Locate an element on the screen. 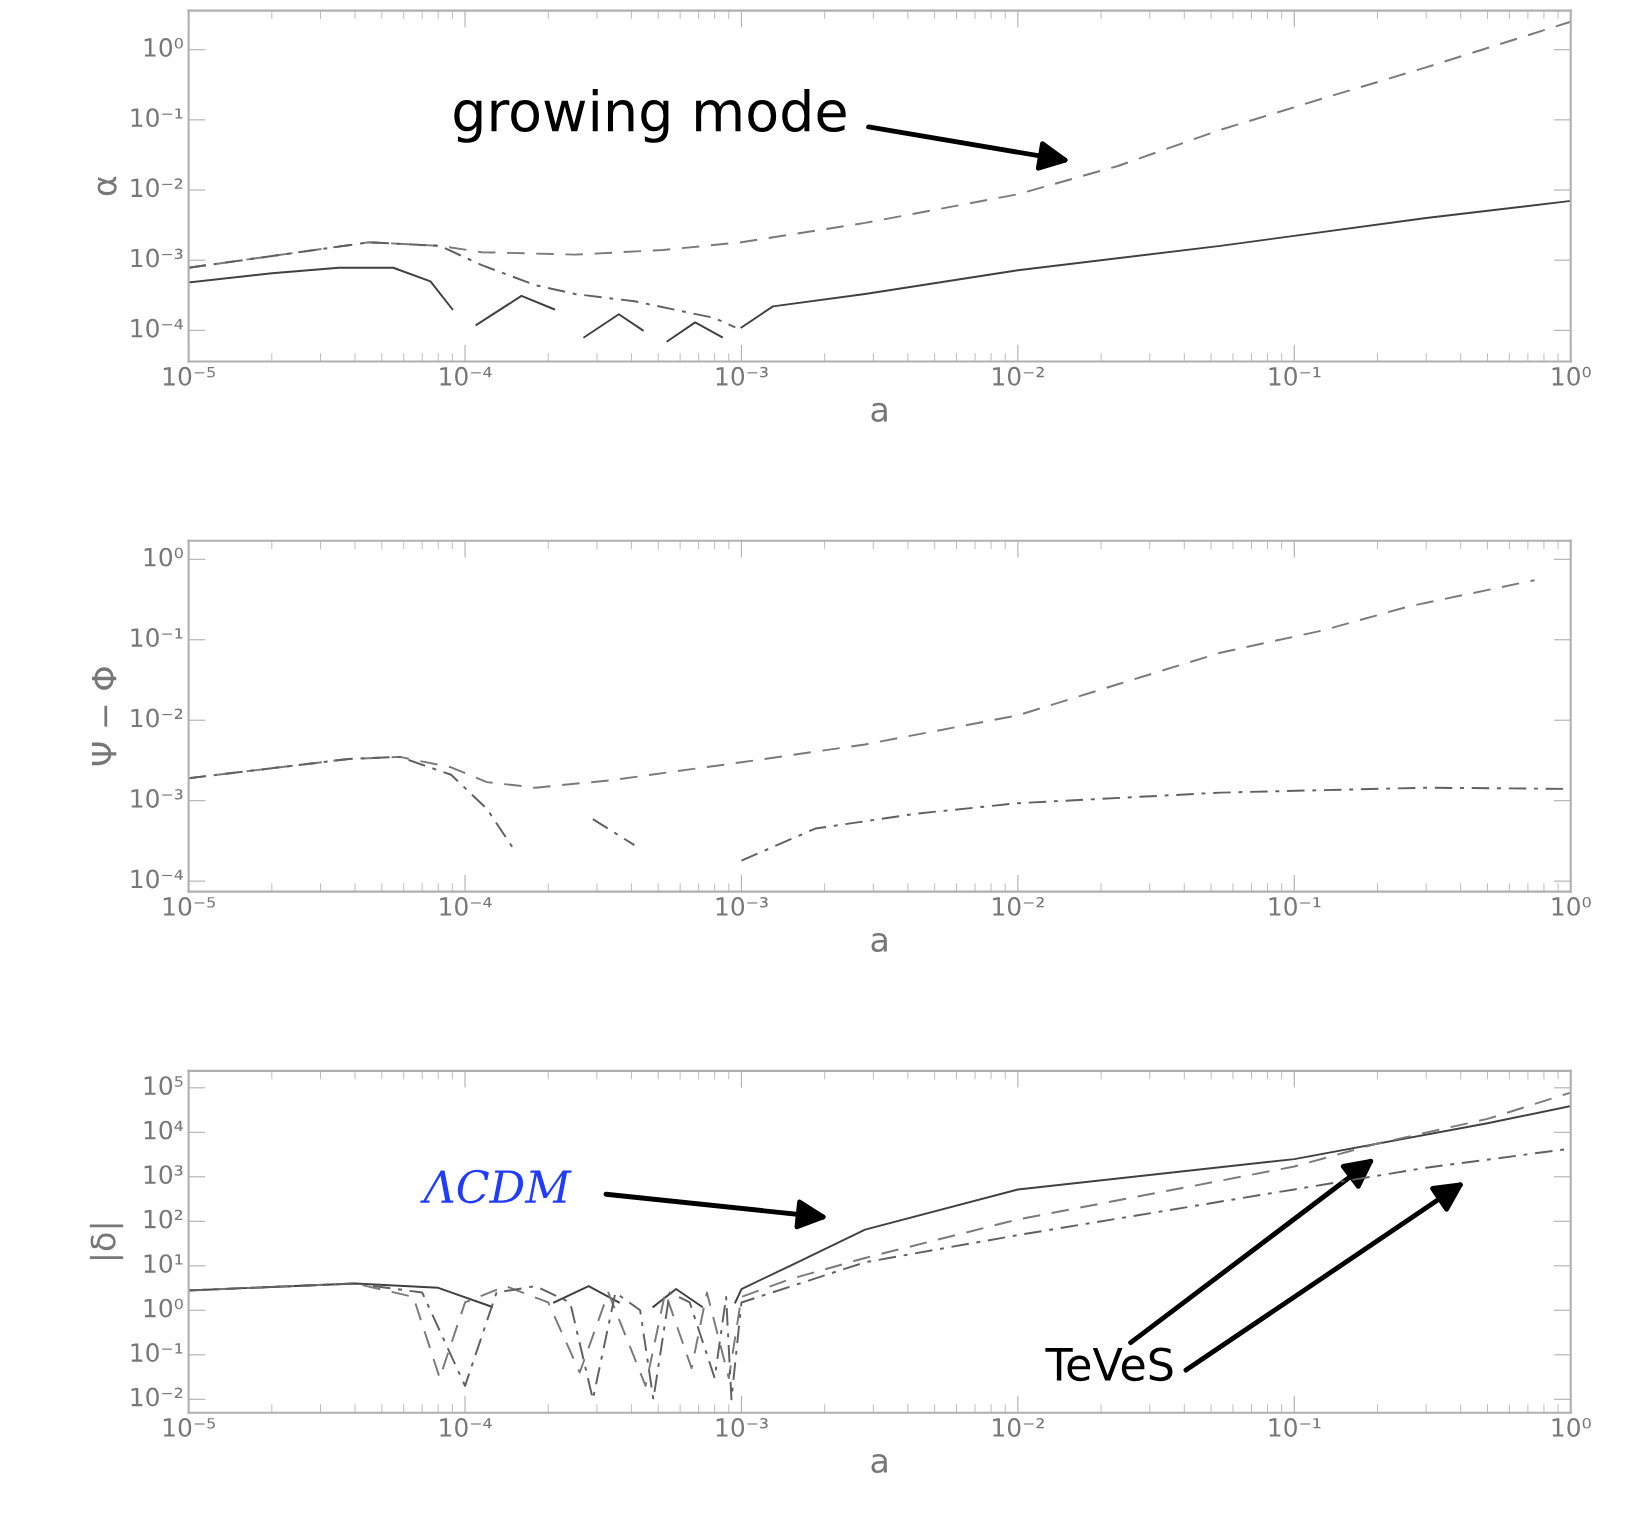 This screenshot has width=1626, height=1519. y-tick-label: 10¹ is located at coordinates (163, 1264).